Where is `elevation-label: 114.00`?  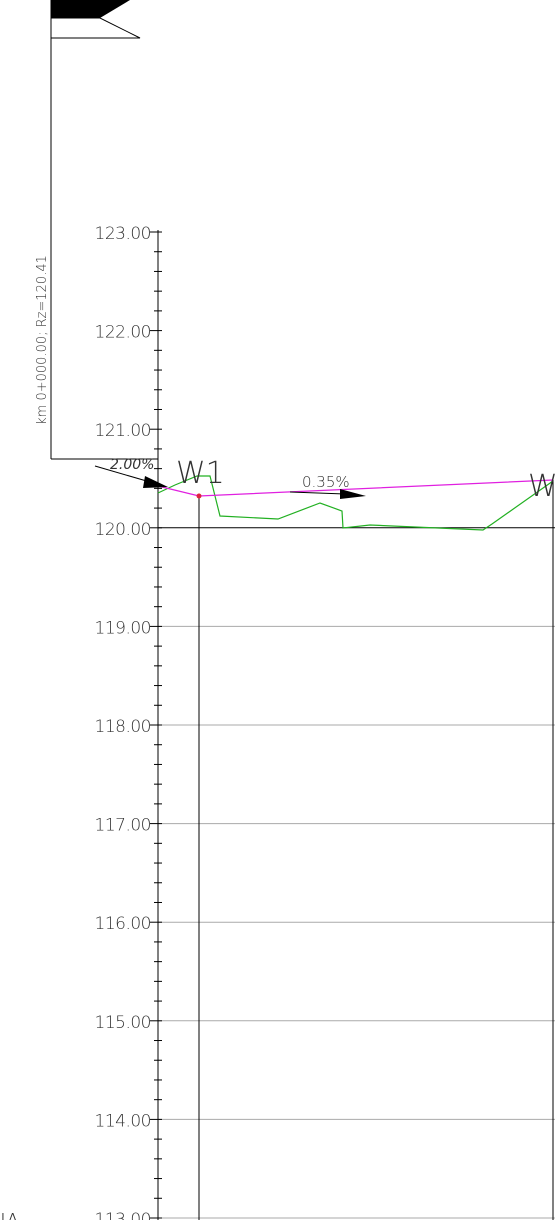 elevation-label: 114.00 is located at coordinates (123, 1121).